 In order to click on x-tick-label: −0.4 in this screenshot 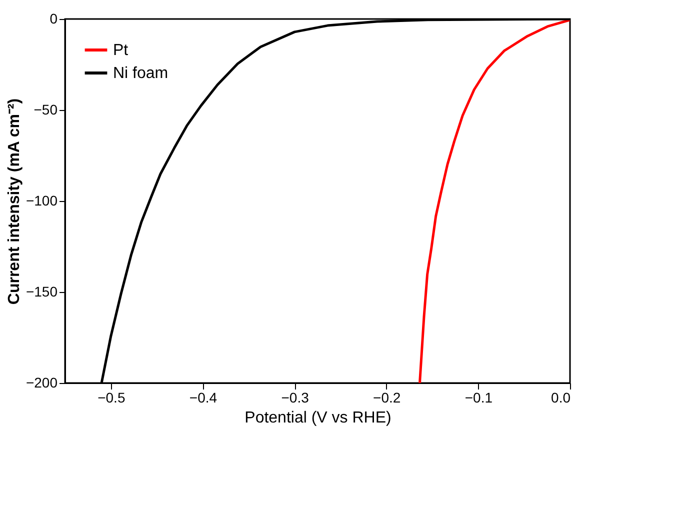, I will do `click(203, 398)`.